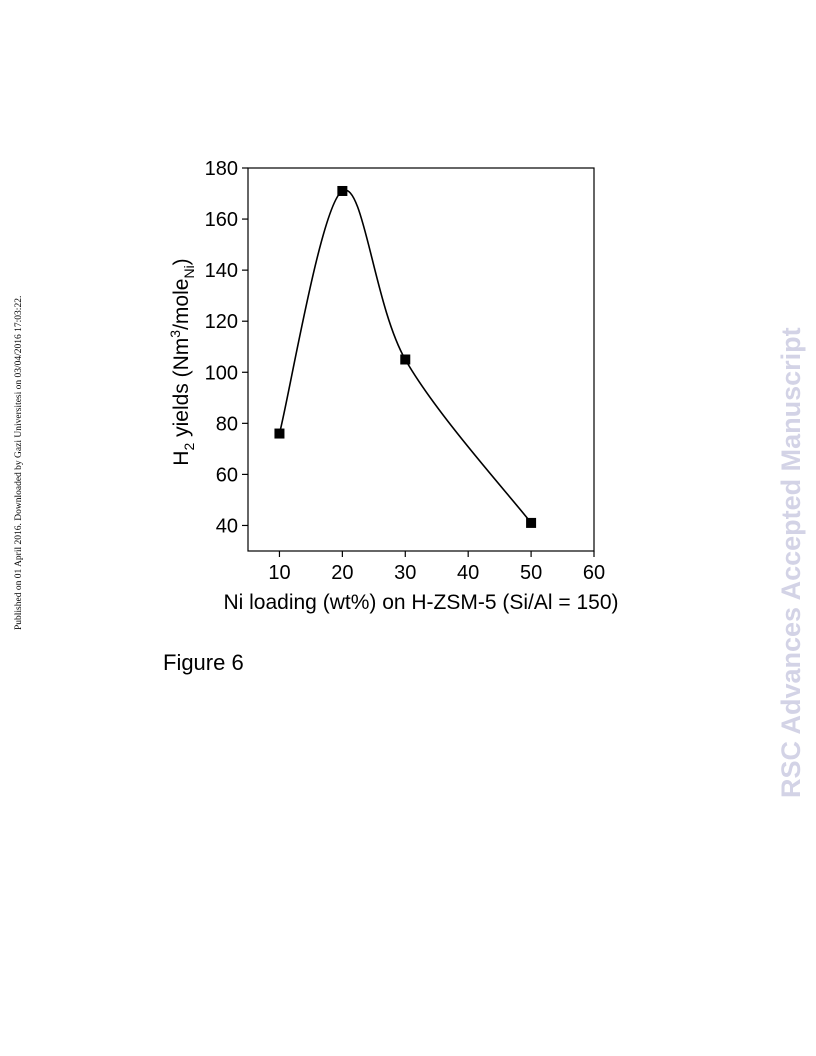  Describe the element at coordinates (227, 526) in the screenshot. I see `y-tick-label: 40` at that location.